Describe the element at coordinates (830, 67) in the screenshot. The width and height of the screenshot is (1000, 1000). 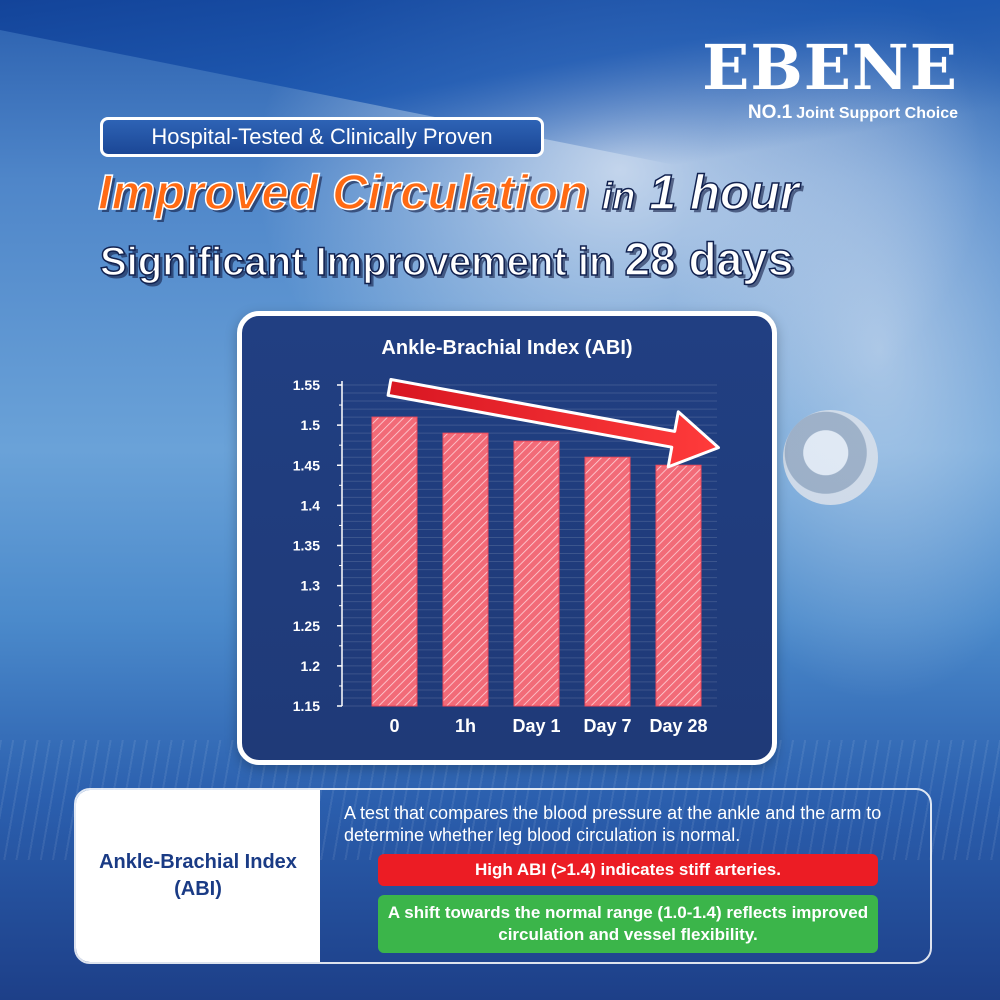
I see `brand-name: EBENE` at that location.